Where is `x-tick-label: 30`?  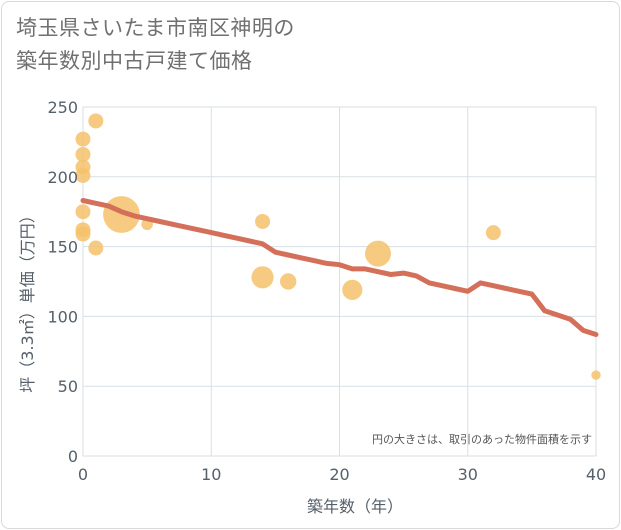
x-tick-label: 30 is located at coordinates (468, 474).